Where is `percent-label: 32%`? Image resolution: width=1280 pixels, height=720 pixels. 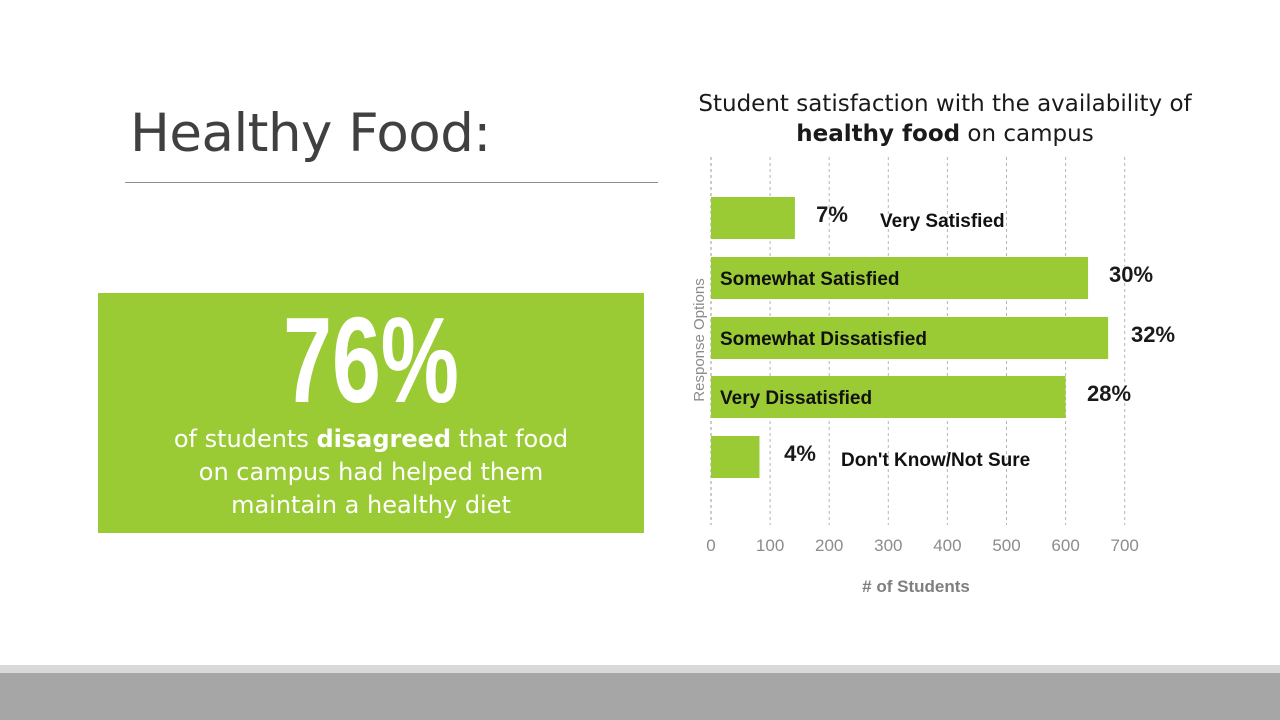
percent-label: 32% is located at coordinates (1153, 334).